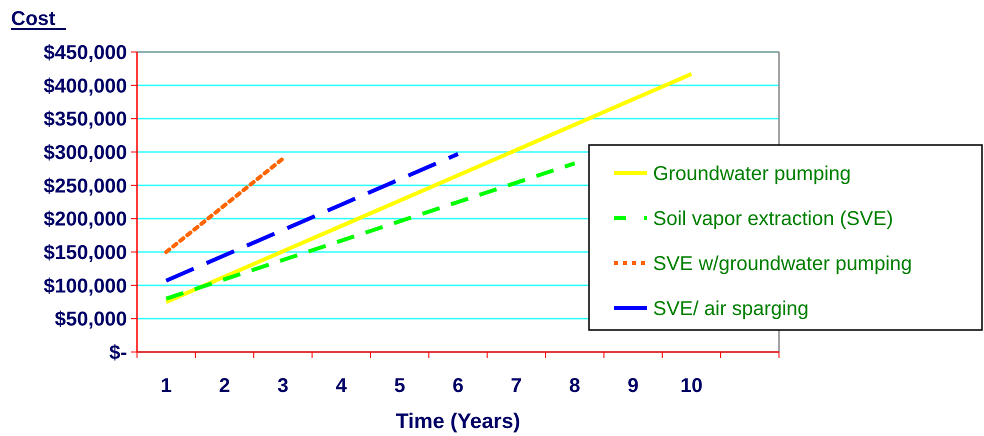 The height and width of the screenshot is (436, 984). What do you see at coordinates (342, 386) in the screenshot?
I see `x-tick-label: 4` at bounding box center [342, 386].